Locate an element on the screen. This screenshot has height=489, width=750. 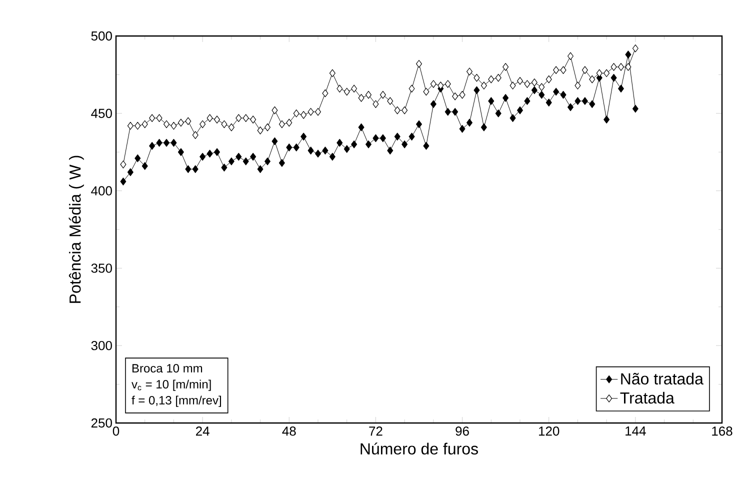
y-tick-label: 350 is located at coordinates (101, 268).